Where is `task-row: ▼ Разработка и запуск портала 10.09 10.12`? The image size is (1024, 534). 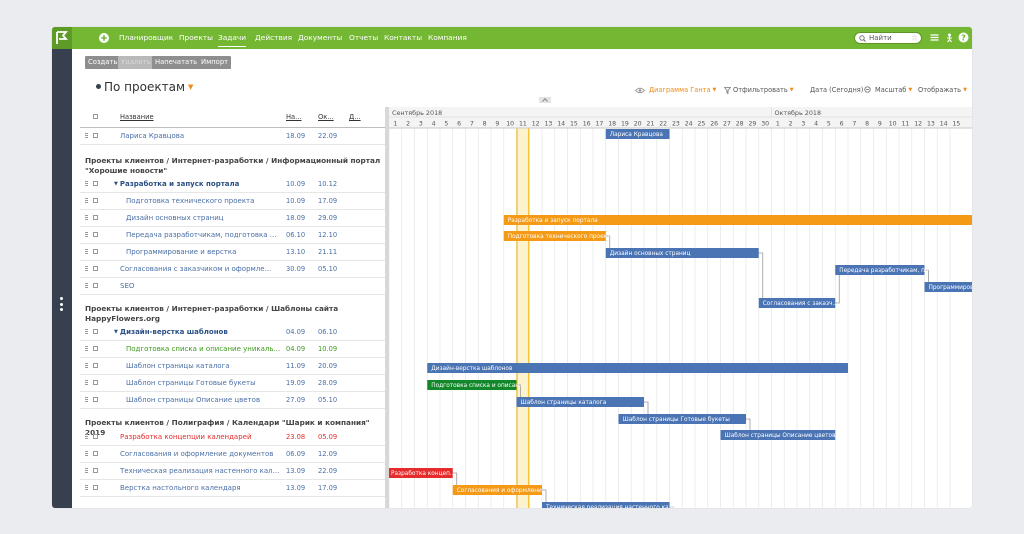
task-row: ▼ Разработка и запуск портала 10.09 10.12 is located at coordinates (232, 184).